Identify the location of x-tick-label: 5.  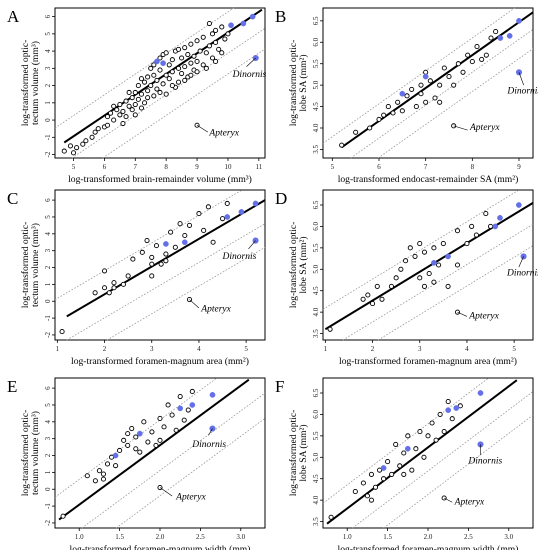
(514, 349).